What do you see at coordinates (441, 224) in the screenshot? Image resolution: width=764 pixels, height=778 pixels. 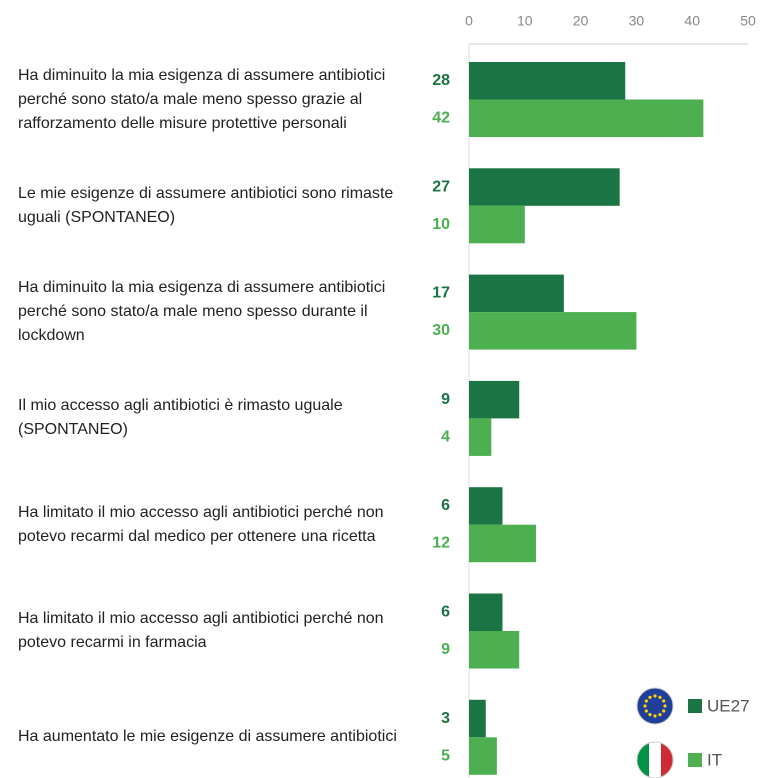 I see `value-label: 10` at bounding box center [441, 224].